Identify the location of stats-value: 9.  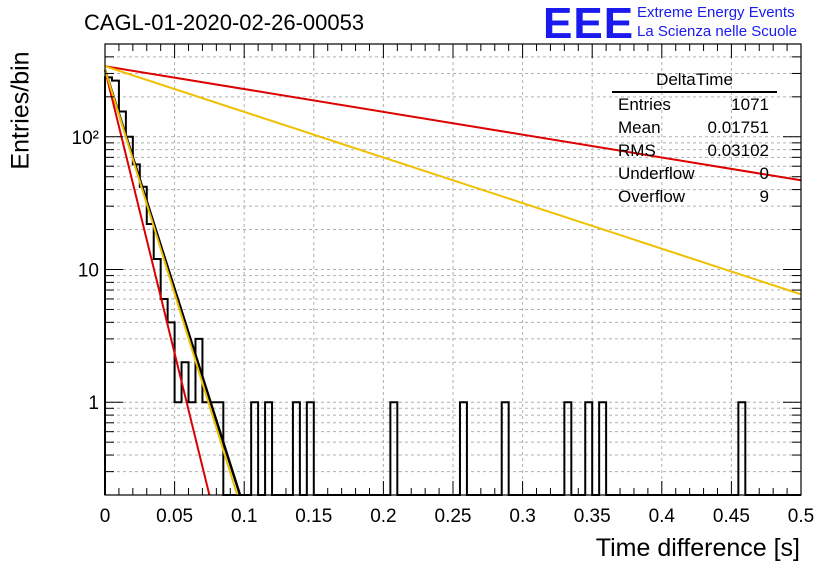
(764, 196).